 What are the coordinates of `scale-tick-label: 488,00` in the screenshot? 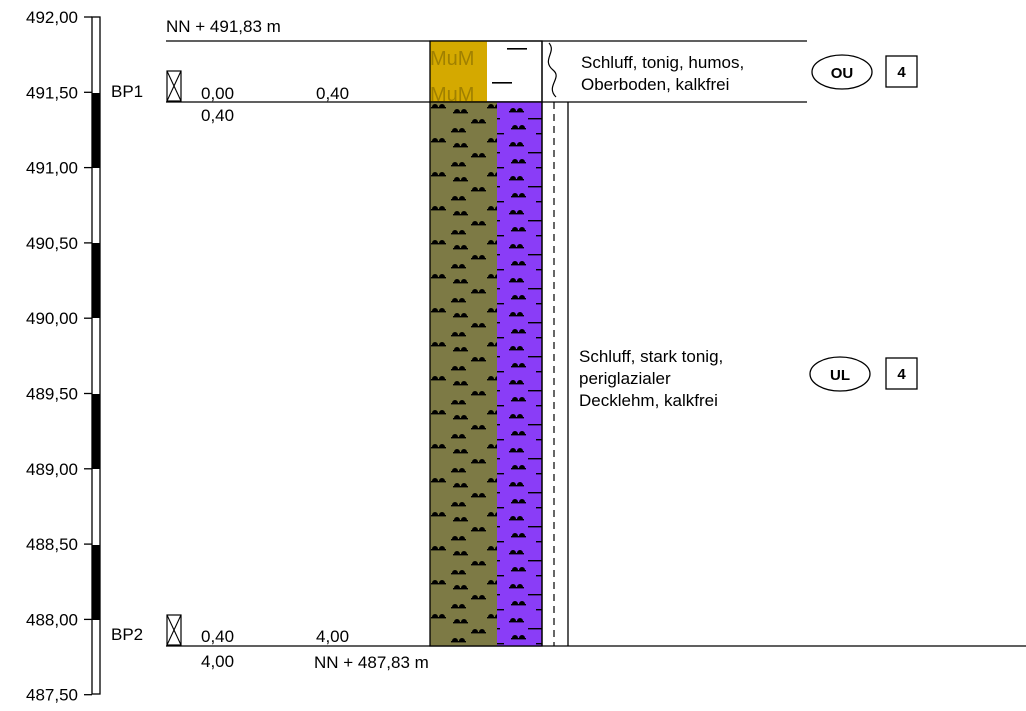 It's located at (52, 619).